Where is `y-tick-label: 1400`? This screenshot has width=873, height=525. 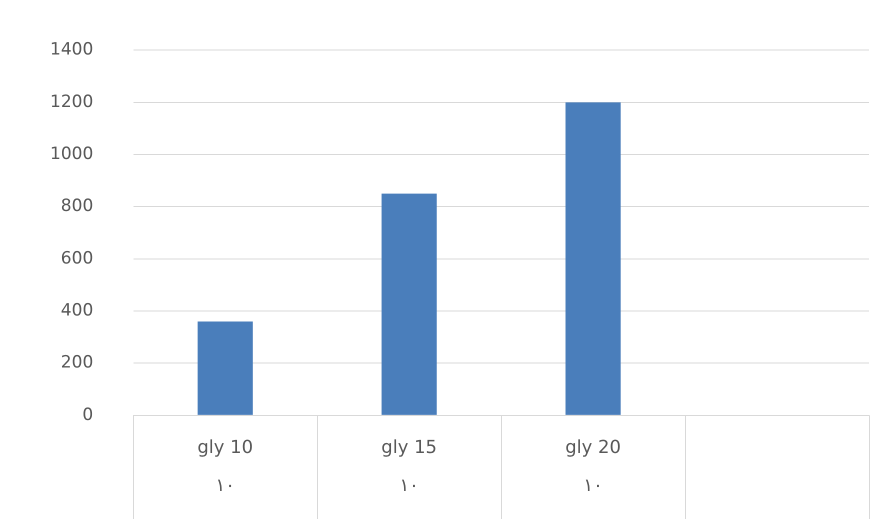 y-tick-label: 1400 is located at coordinates (72, 50).